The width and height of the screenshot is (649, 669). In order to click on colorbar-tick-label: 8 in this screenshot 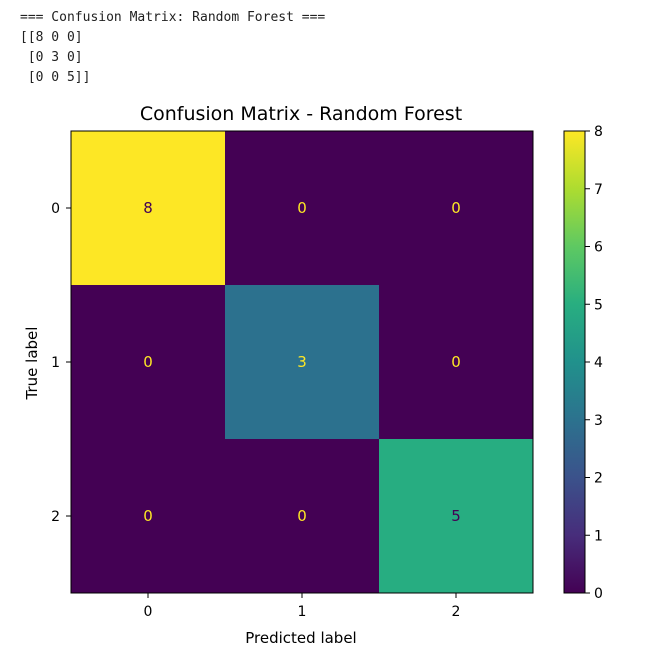, I will do `click(598, 132)`.